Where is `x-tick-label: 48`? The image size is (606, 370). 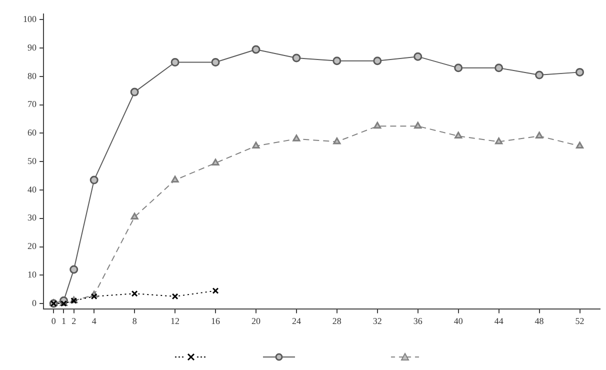 x-tick-label: 48 is located at coordinates (539, 321).